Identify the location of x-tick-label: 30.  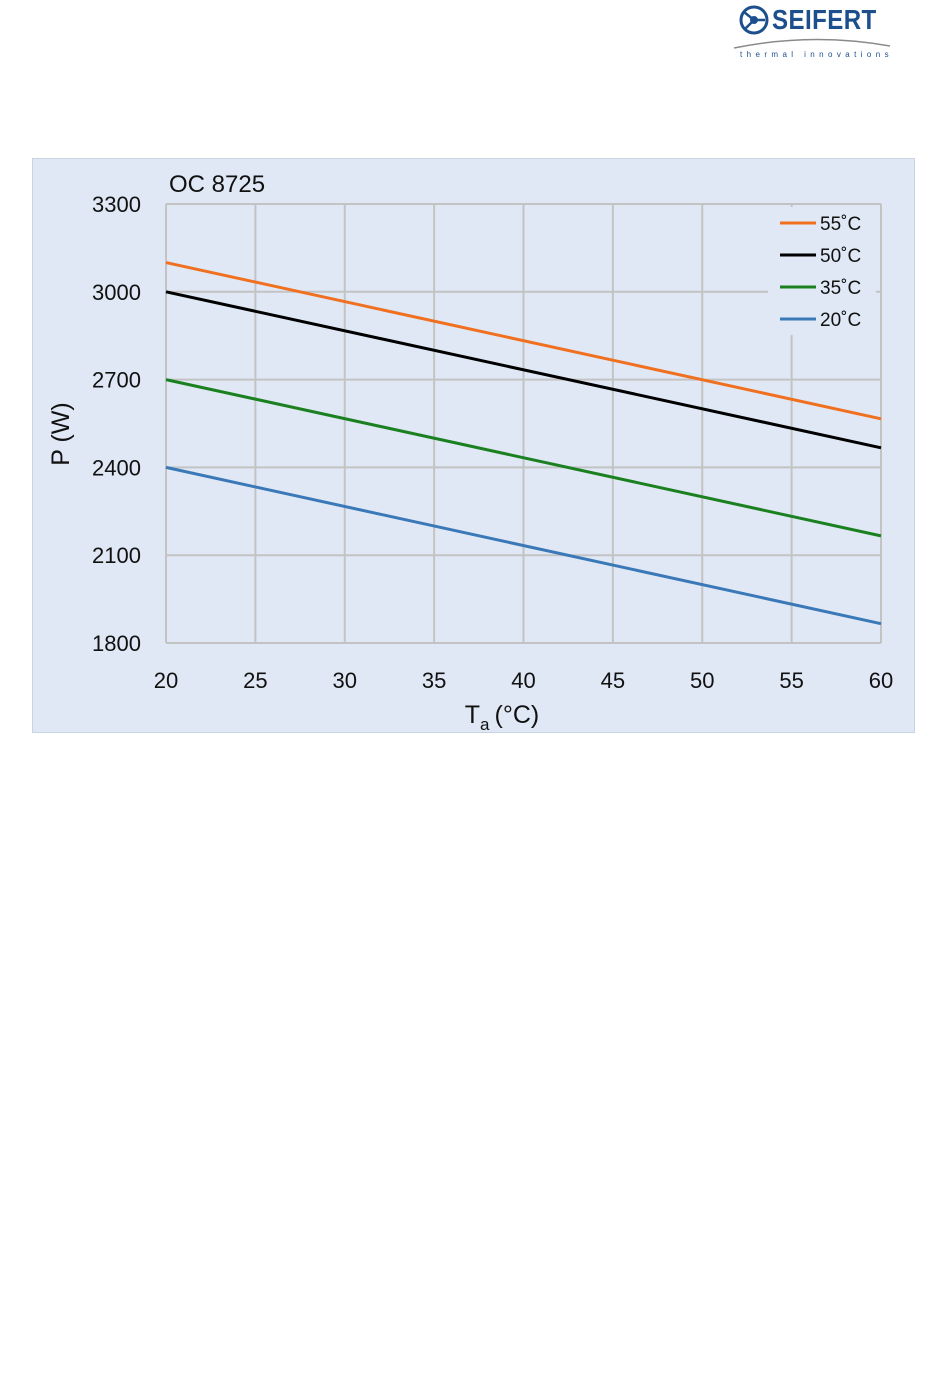
(345, 680).